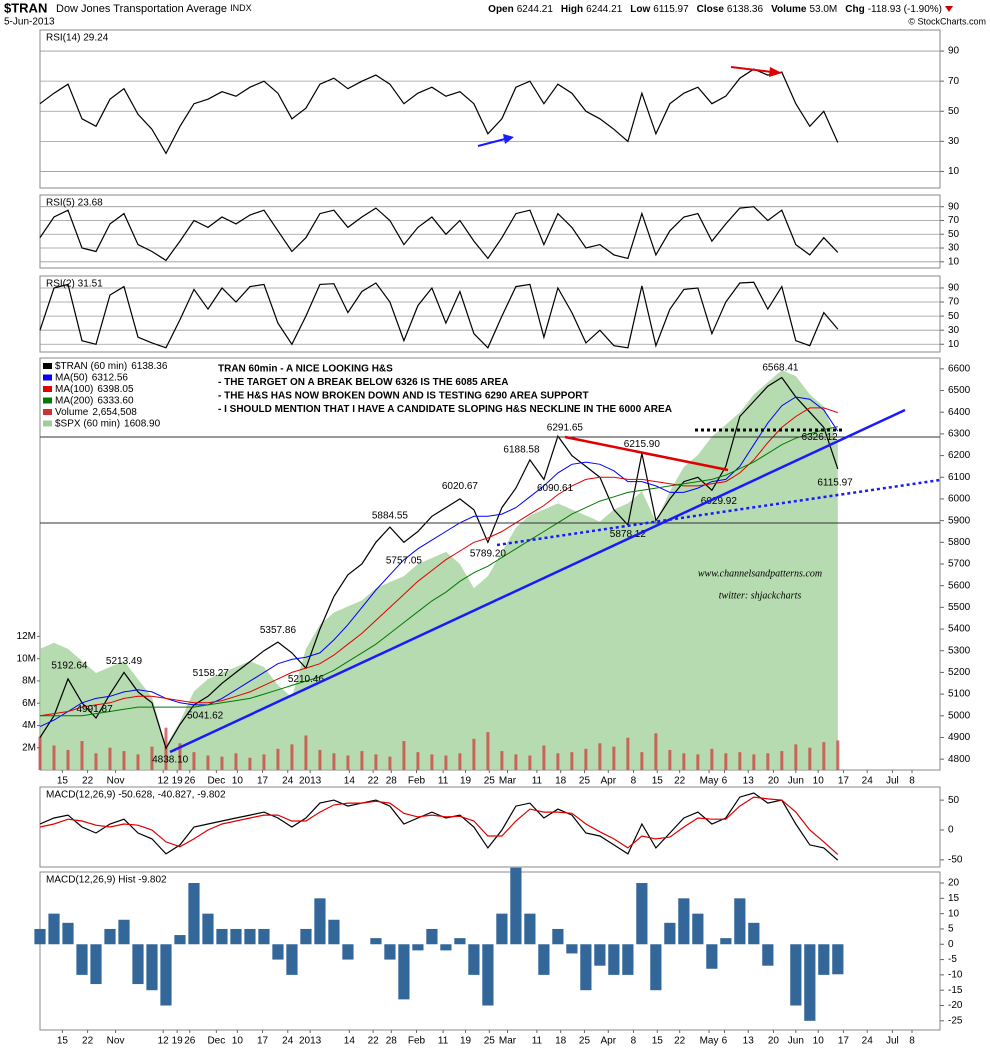 The image size is (990, 1051). Describe the element at coordinates (796, 781) in the screenshot. I see `x-tick-label: Jun` at that location.